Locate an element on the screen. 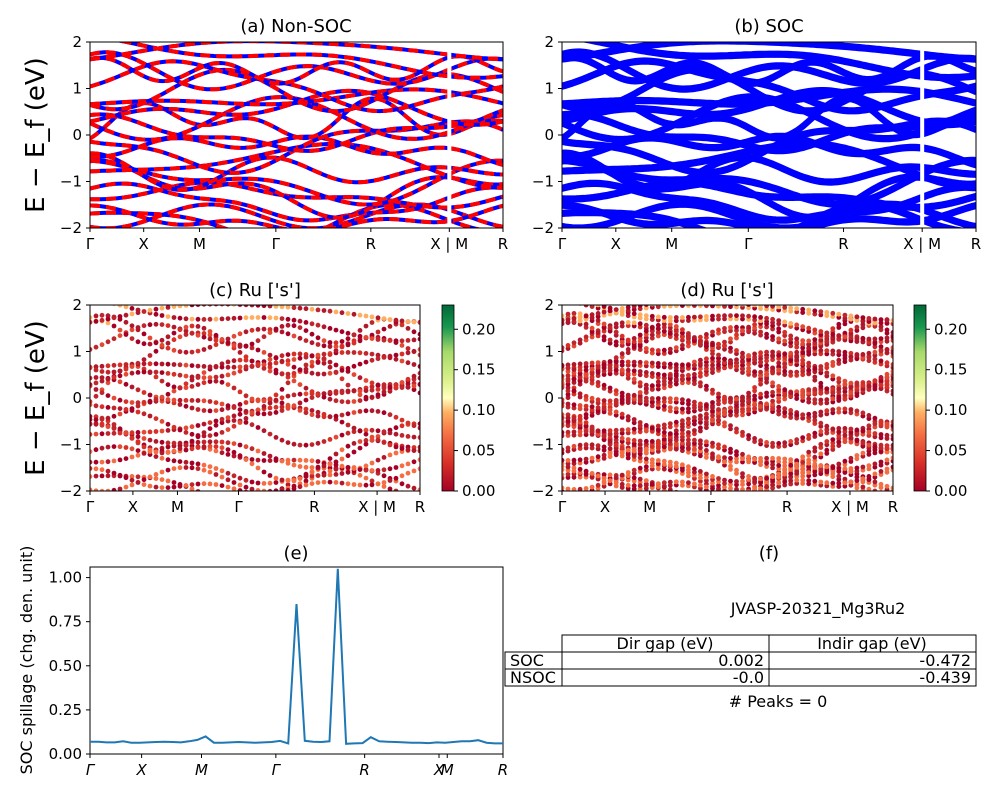 This screenshot has width=1000, height=800. panel-a-bands is located at coordinates (296, 135).